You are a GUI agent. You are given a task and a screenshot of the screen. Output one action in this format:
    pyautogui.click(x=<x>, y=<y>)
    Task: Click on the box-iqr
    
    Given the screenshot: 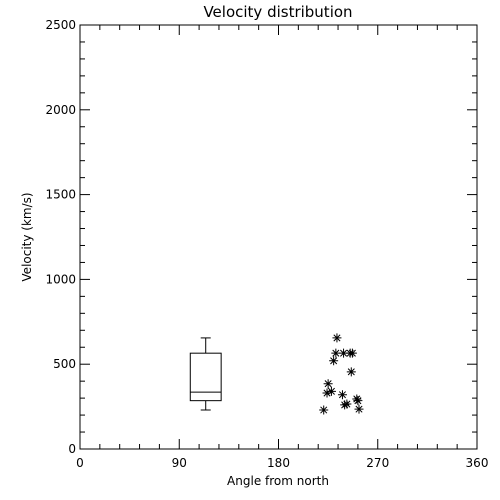 What is the action you would take?
    pyautogui.click(x=205, y=377)
    